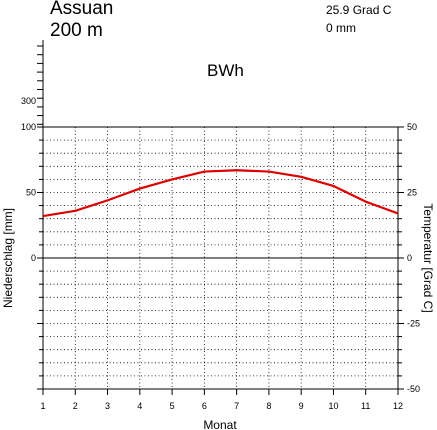 Image resolution: width=437 pixels, height=430 pixels. What do you see at coordinates (28, 127) in the screenshot?
I see `precip-tick-label: 100` at bounding box center [28, 127].